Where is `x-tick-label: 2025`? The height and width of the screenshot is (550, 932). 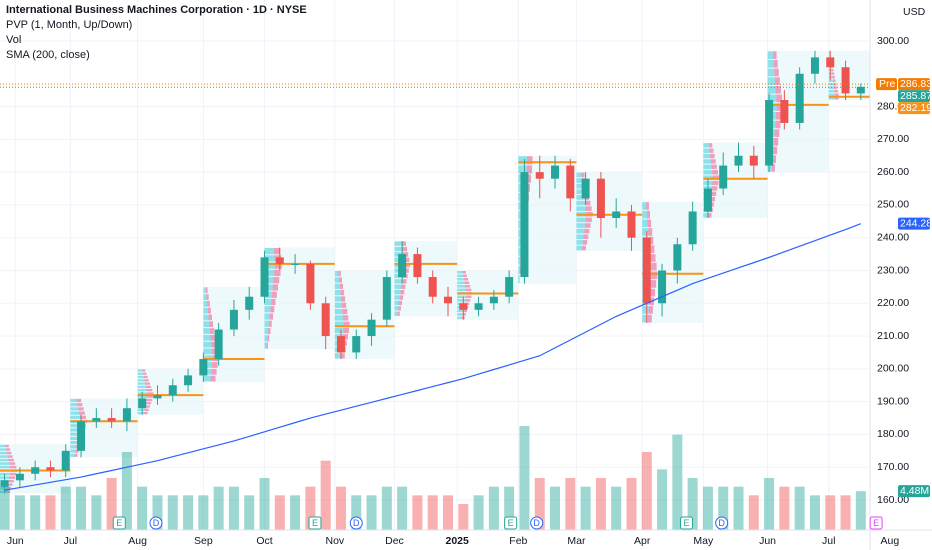
x-tick-label: 2025 is located at coordinates (457, 541).